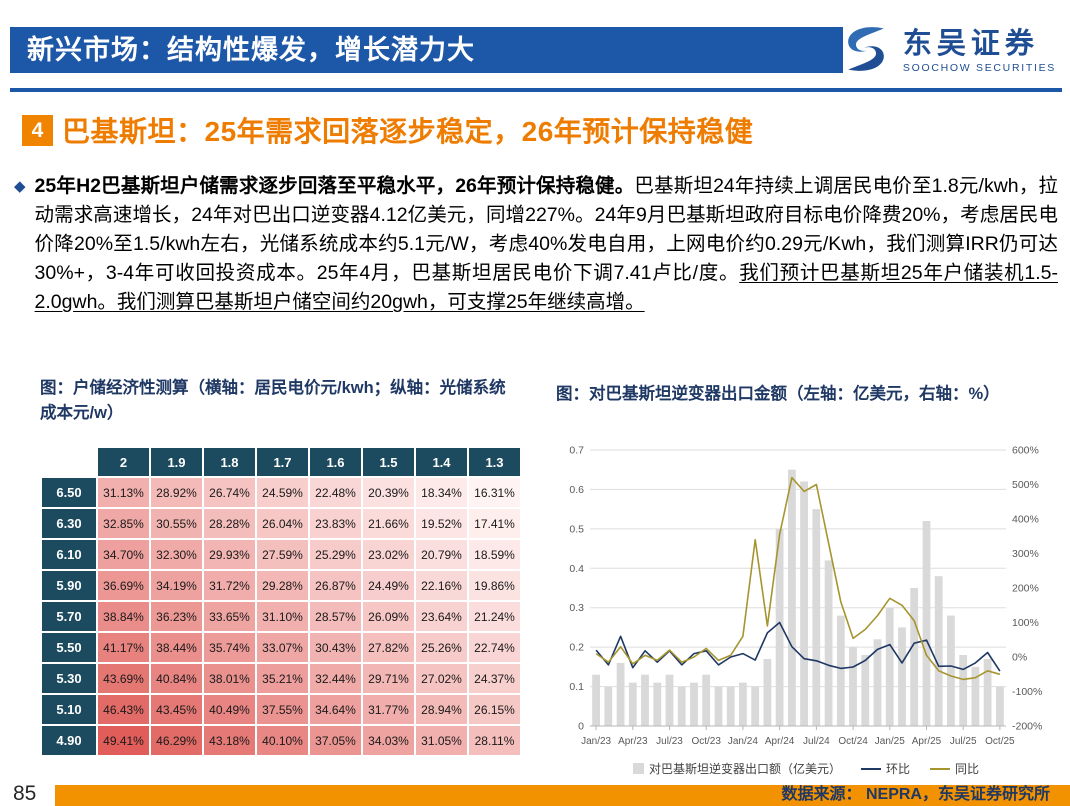 This screenshot has height=806, width=1070. Describe the element at coordinates (251, 50) in the screenshot. I see `header-title: 新兴市场：结构性爆发，增长潜力大` at that location.